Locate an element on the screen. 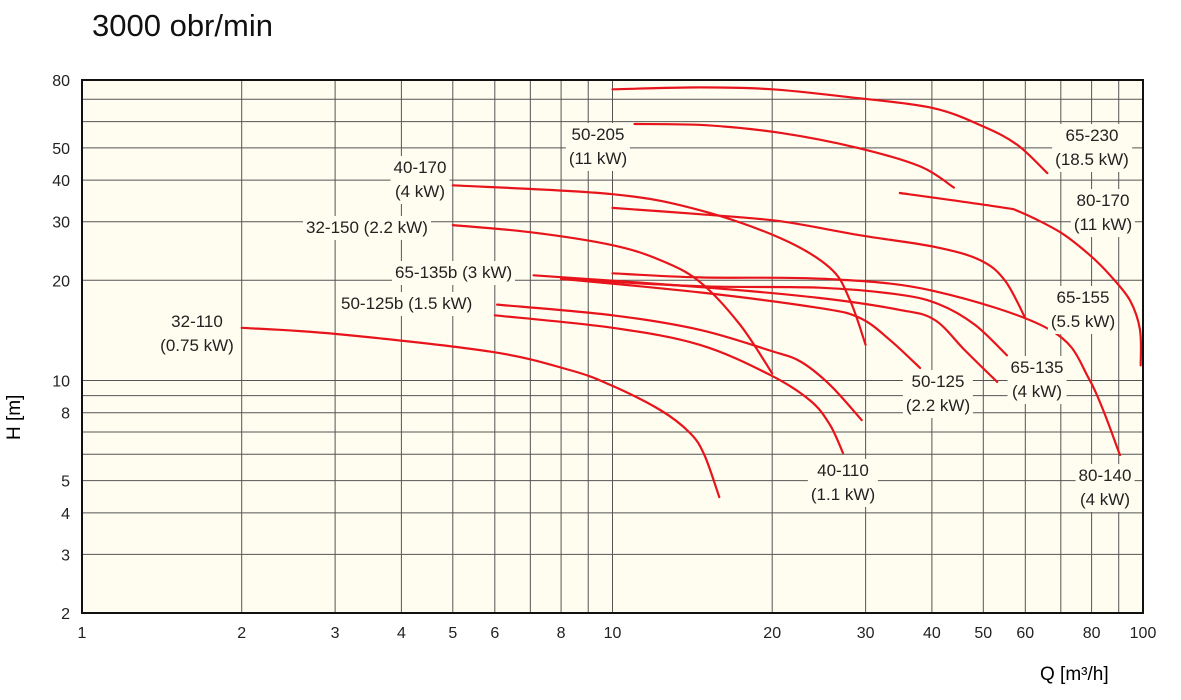 This screenshot has height=700, width=1181. label-50-125: 50-125 (2.2 kW) is located at coordinates (938, 394).